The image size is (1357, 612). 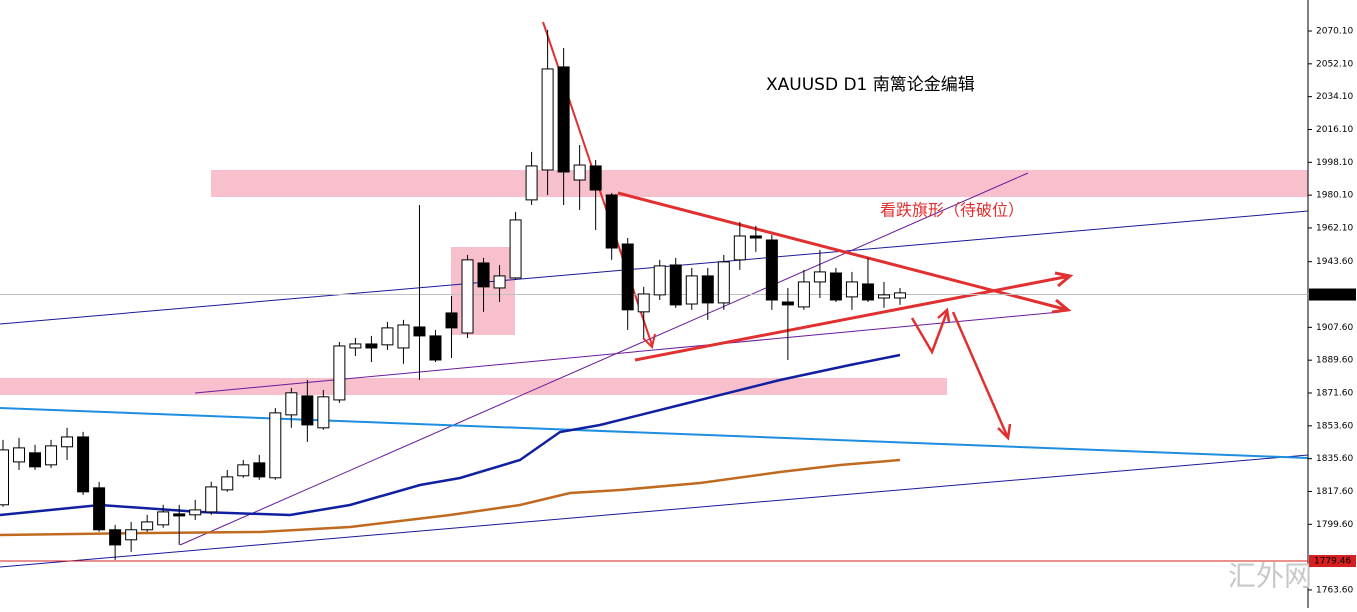 What do you see at coordinates (1334, 393) in the screenshot?
I see `y-tick-label: 1871.60` at bounding box center [1334, 393].